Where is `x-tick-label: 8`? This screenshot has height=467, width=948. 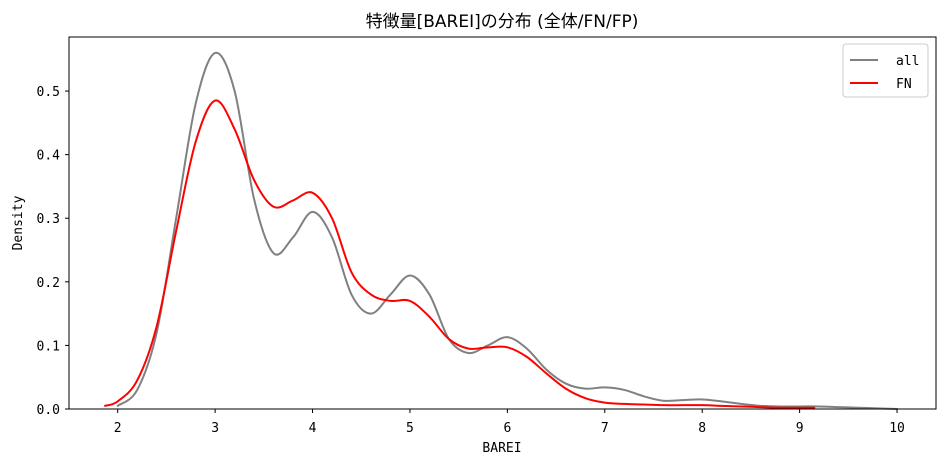
x-tick-label: 8 is located at coordinates (702, 428).